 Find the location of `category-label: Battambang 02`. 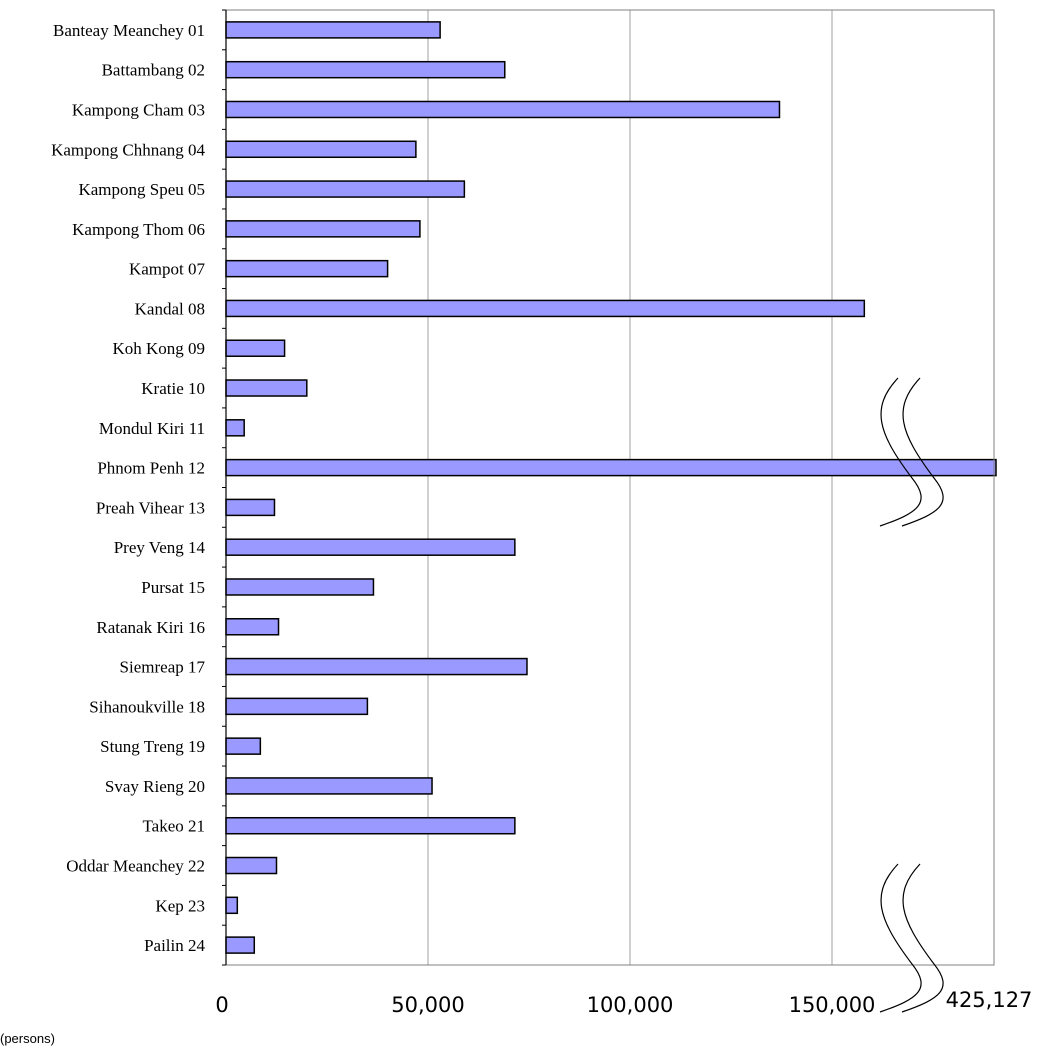

category-label: Battambang 02 is located at coordinates (153, 70).